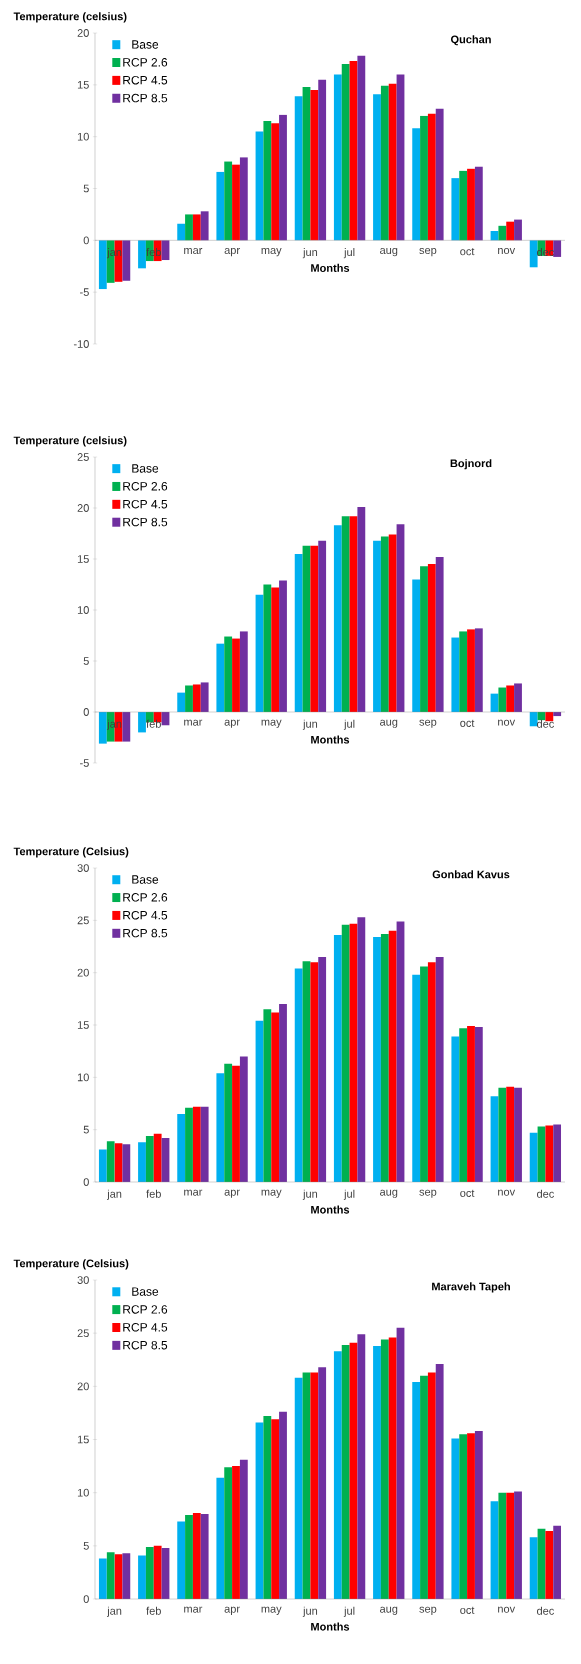 Image resolution: width=581 pixels, height=1664 pixels. What do you see at coordinates (86, 712) in the screenshot?
I see `y-tick-label: 0` at bounding box center [86, 712].